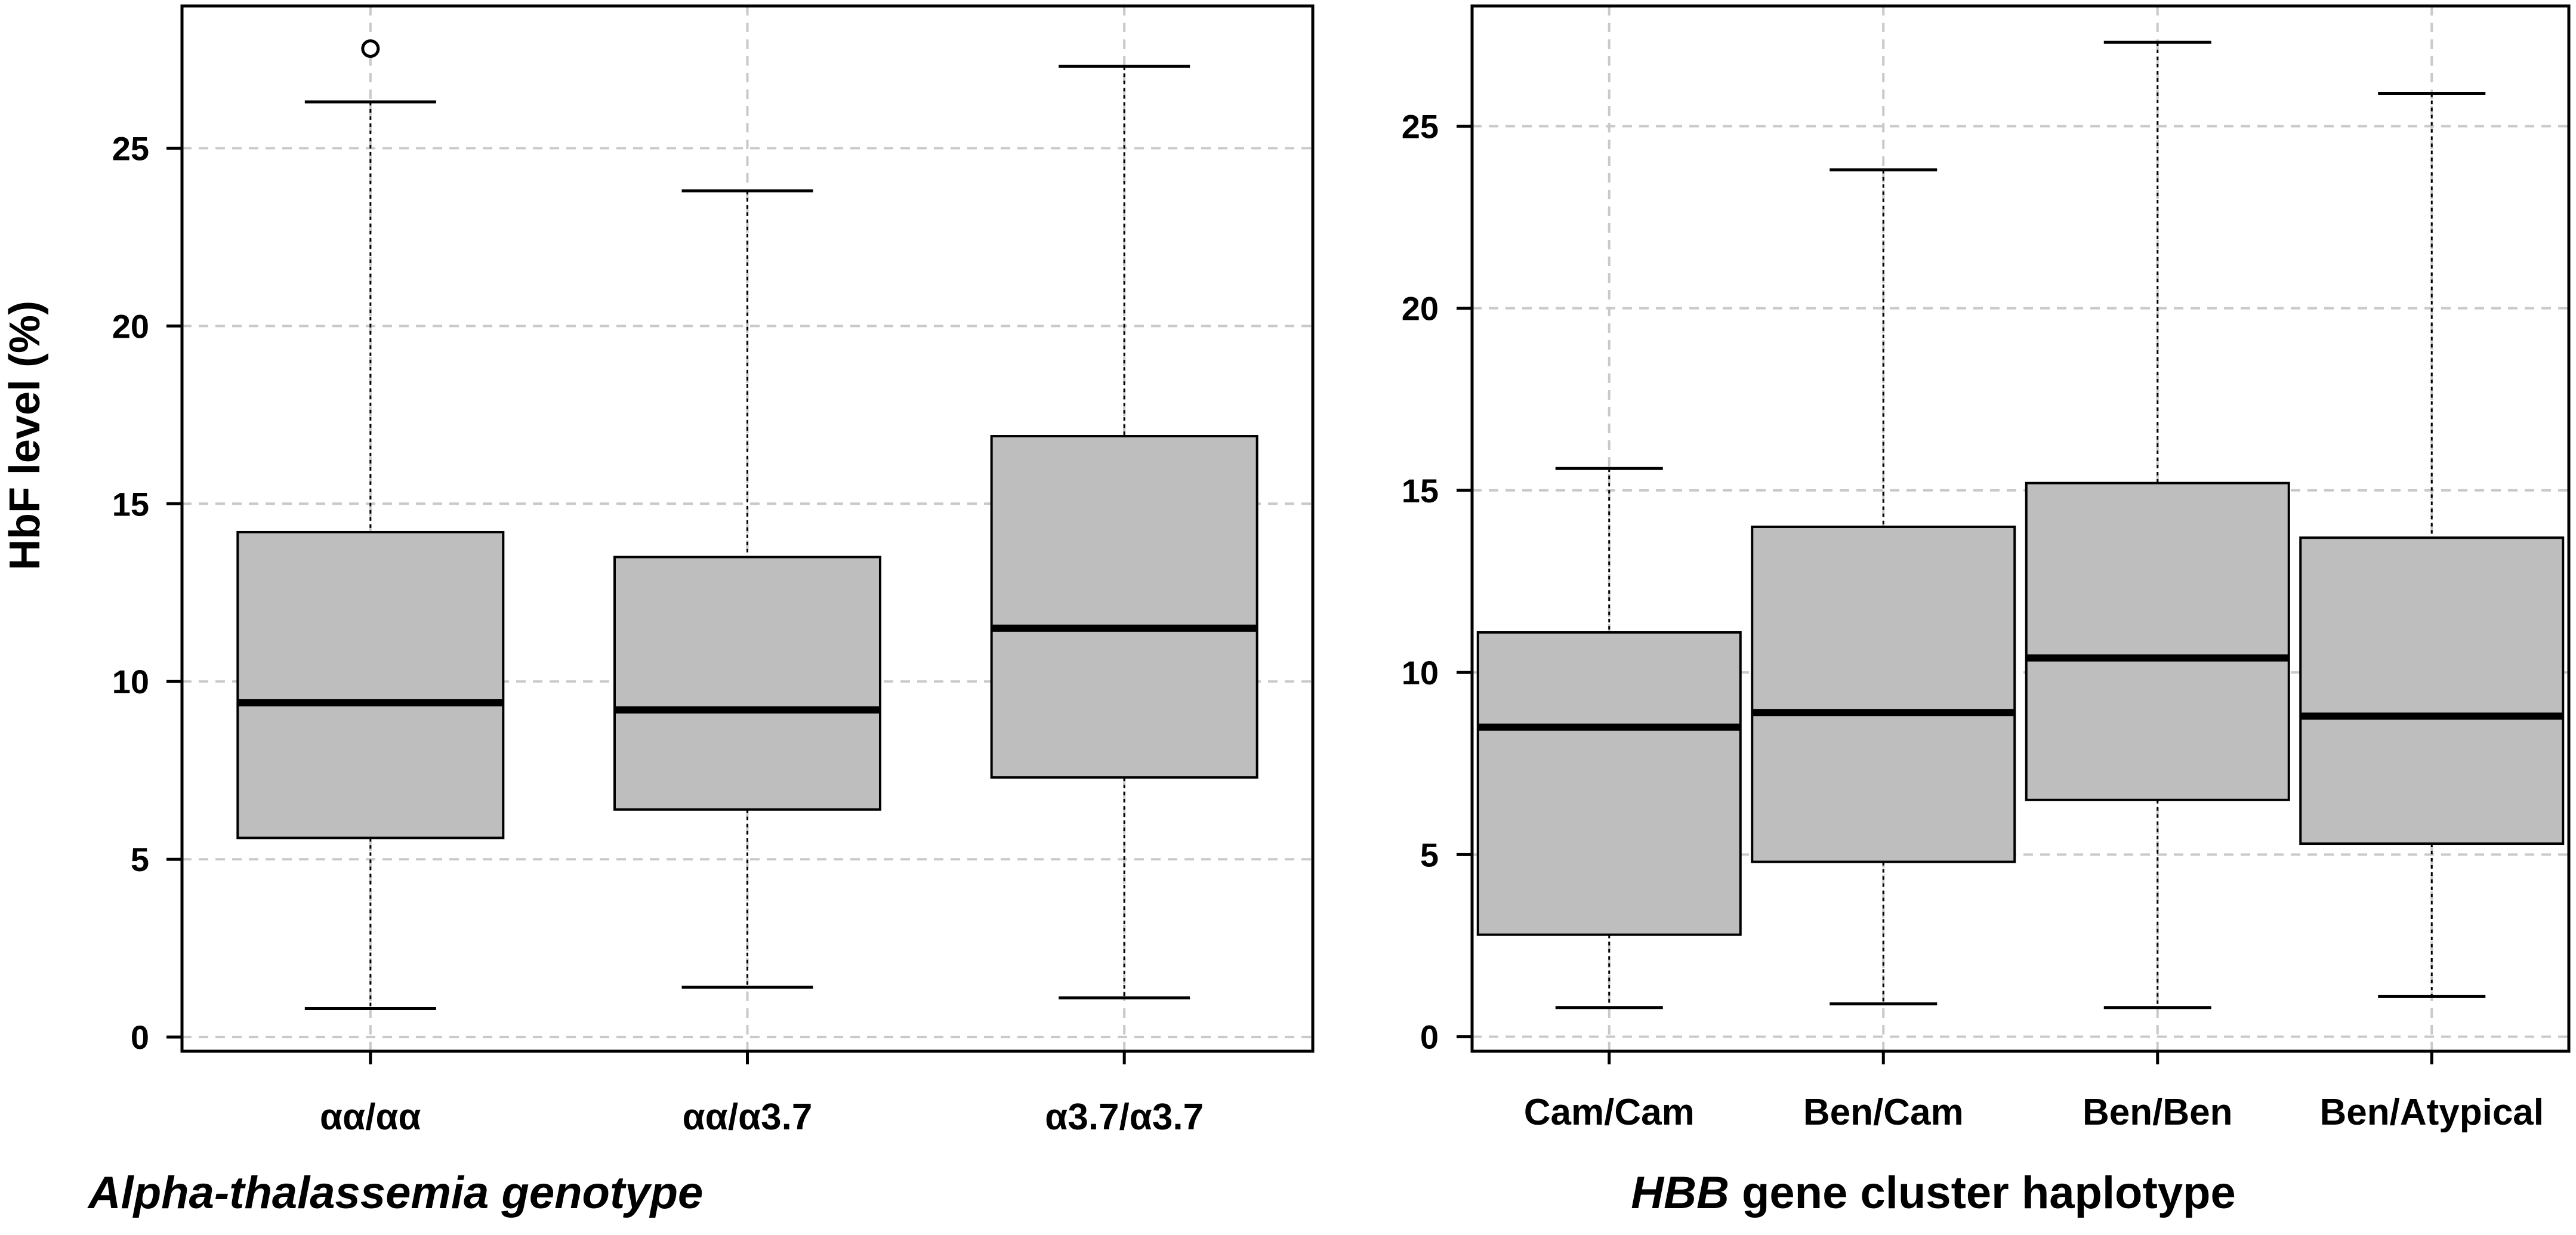 This screenshot has height=1235, width=2576. I want to click on x-tick-label: Ben/Ben, so click(2158, 1112).